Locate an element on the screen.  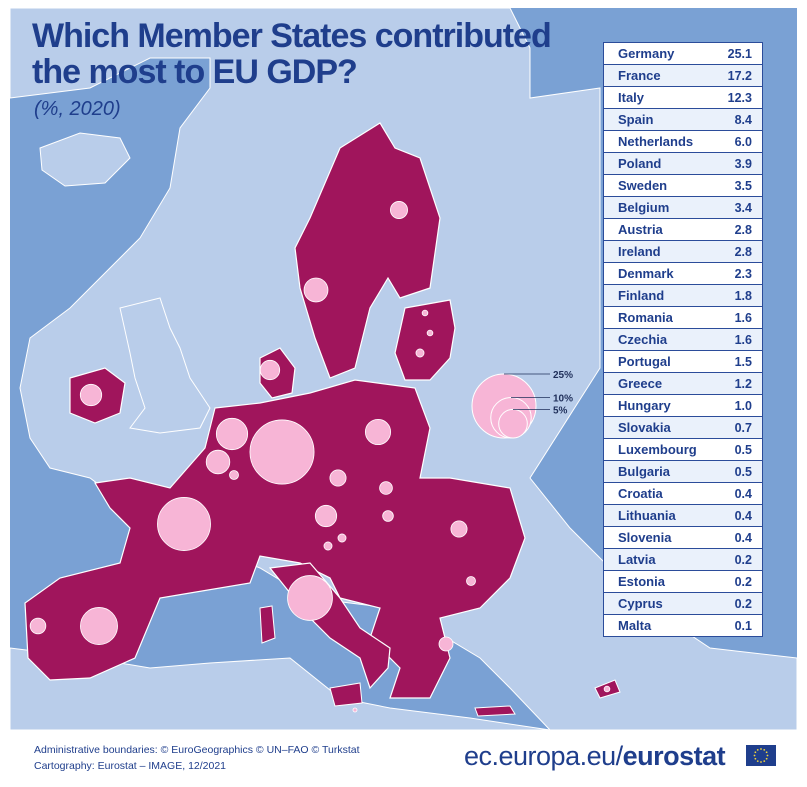
gdp-bubble-slovakia is located at coordinates (388, 516).